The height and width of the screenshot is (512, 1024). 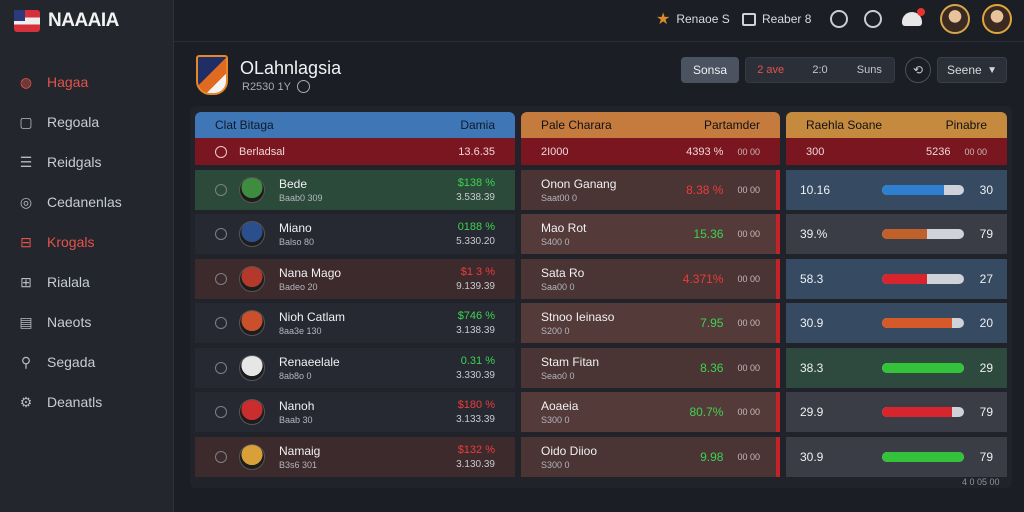 I want to click on player-name: Nana Mago, so click(x=310, y=272).